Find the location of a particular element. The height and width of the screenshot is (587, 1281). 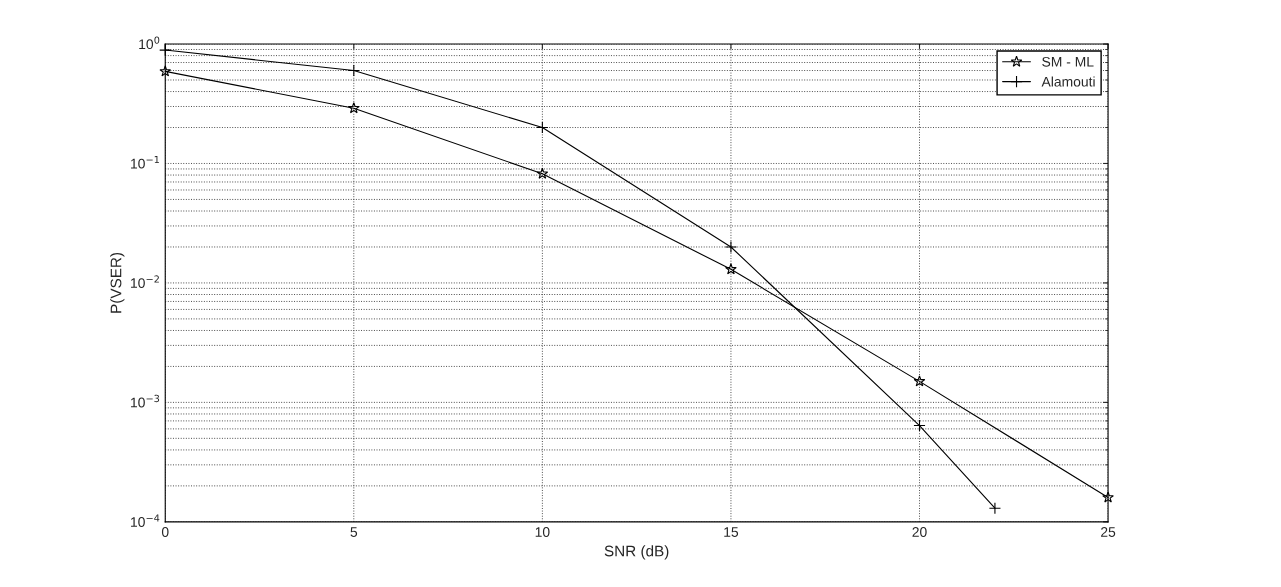

x-tick-label: 10 is located at coordinates (542, 532).